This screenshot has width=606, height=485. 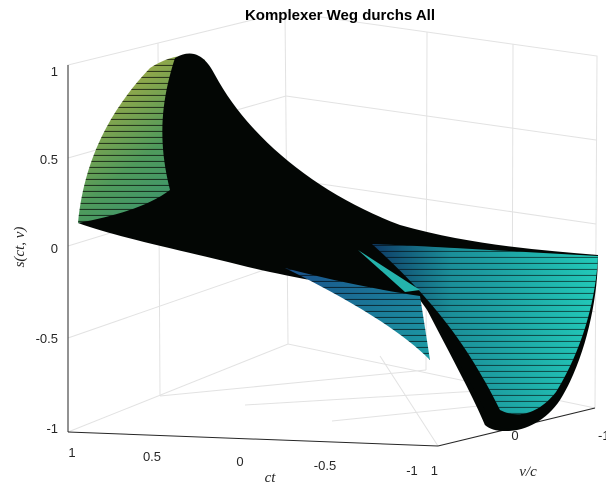 I want to click on z-tick-label: -1, so click(x=52, y=428).